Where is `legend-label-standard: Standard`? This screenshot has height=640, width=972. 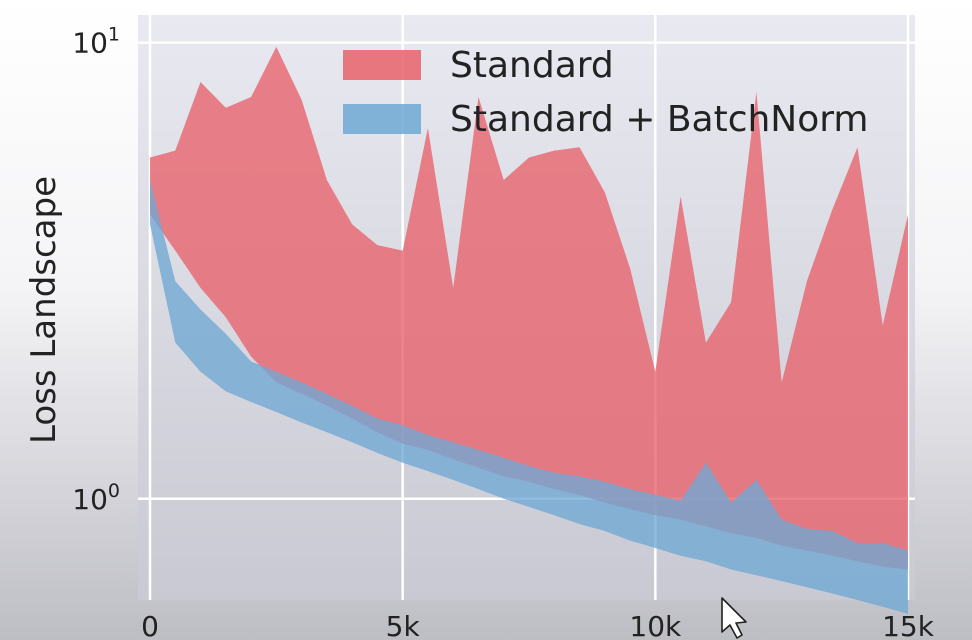 legend-label-standard: Standard is located at coordinates (532, 65).